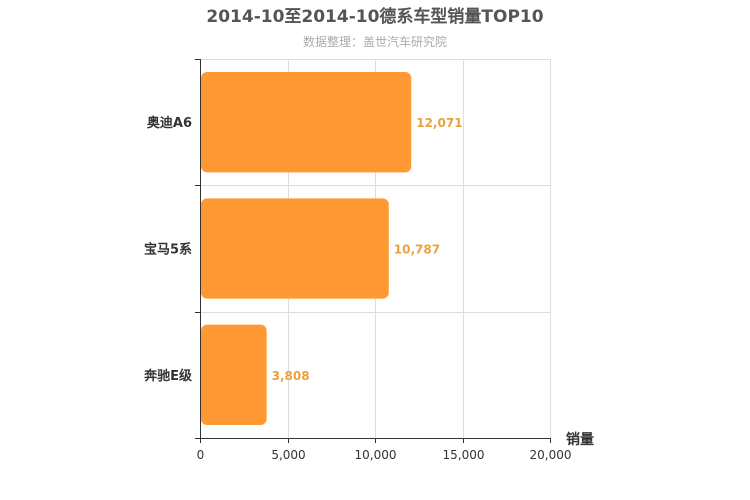 The image size is (750, 500). I want to click on x-tick-label: 15,000, so click(464, 455).